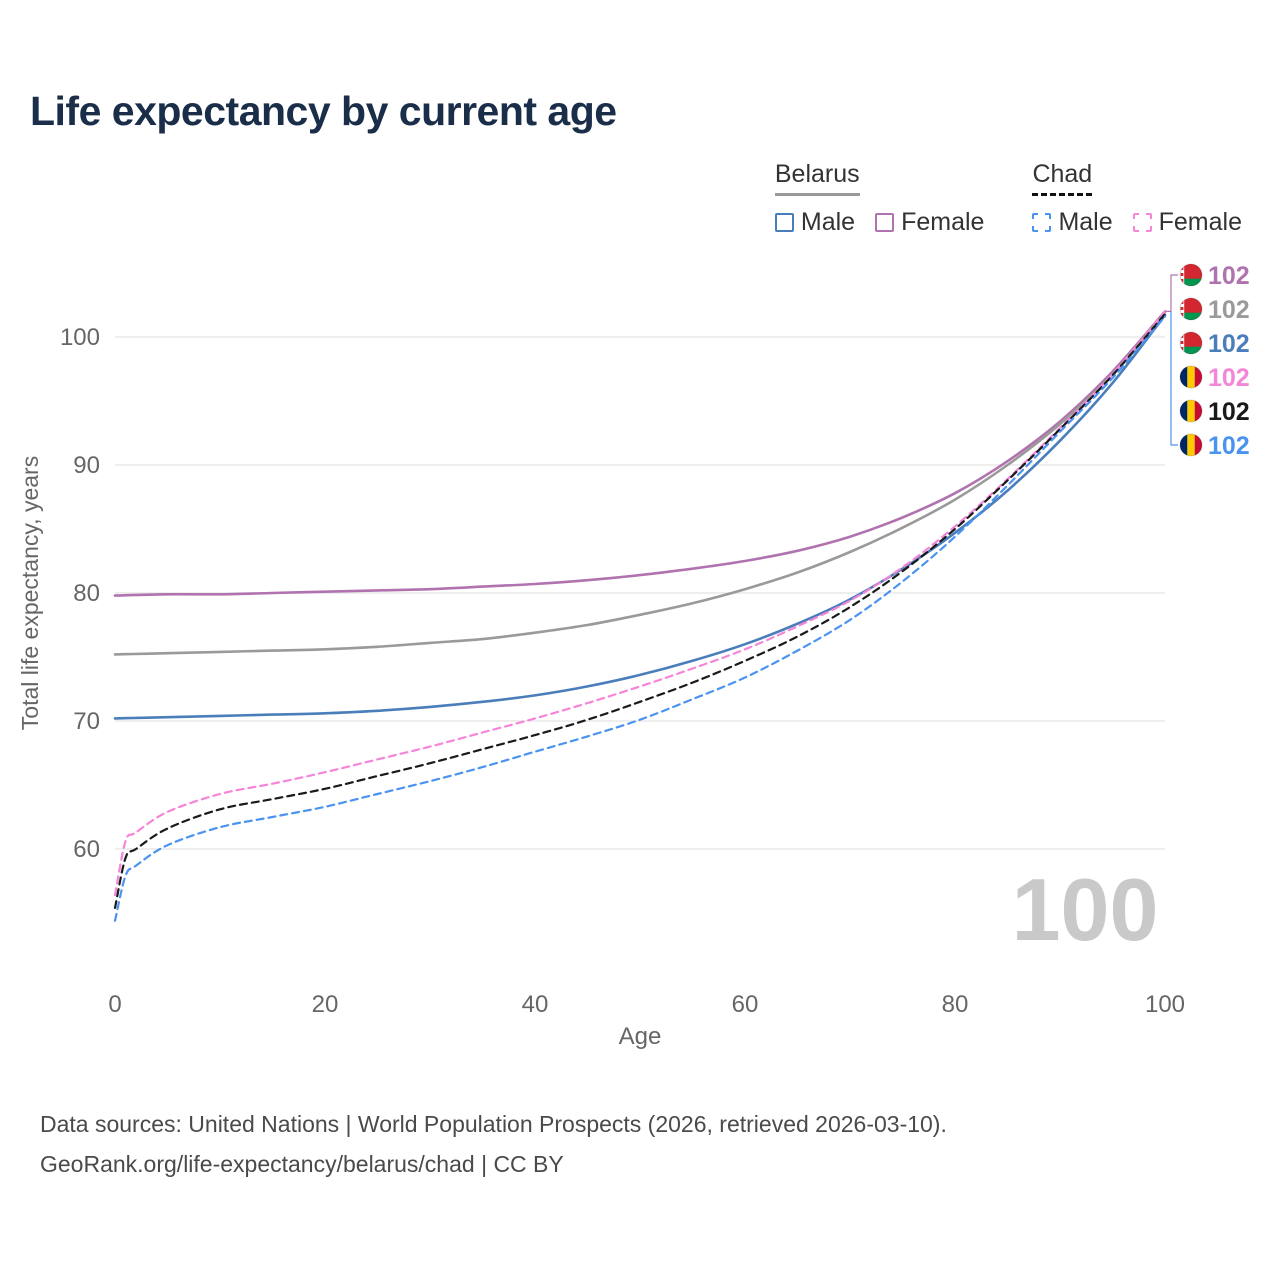  I want to click on legend-row-chad: Male Female, so click(1137, 222).